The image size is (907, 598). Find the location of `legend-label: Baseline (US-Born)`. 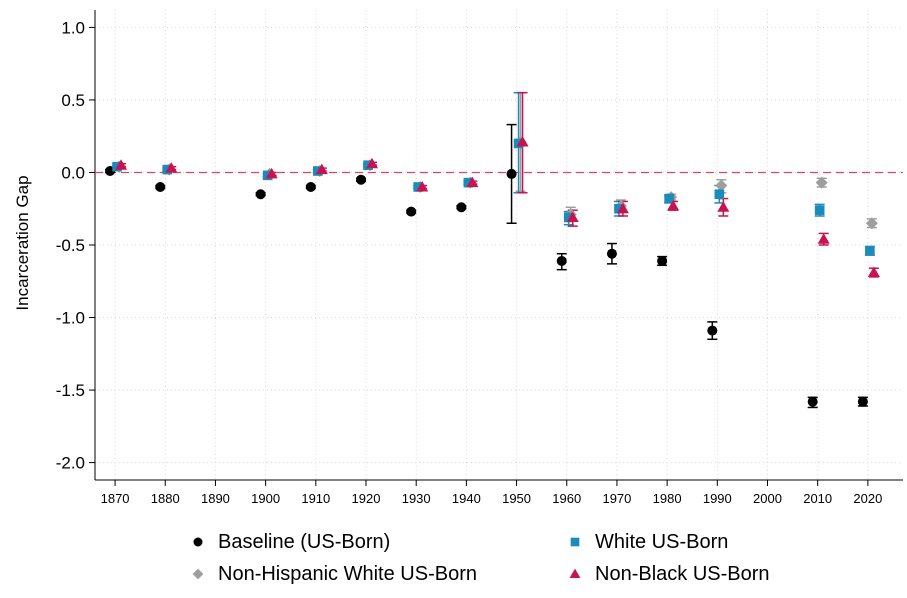

legend-label: Baseline (US-Born) is located at coordinates (304, 542).